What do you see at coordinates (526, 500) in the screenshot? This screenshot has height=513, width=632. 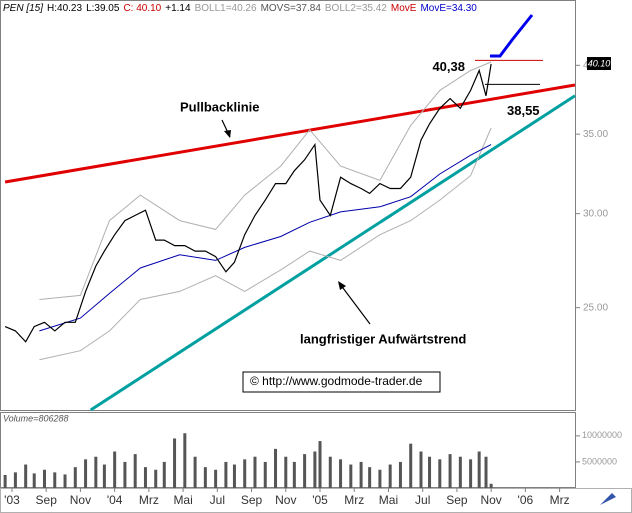 I see `x-tick-label: '06` at bounding box center [526, 500].